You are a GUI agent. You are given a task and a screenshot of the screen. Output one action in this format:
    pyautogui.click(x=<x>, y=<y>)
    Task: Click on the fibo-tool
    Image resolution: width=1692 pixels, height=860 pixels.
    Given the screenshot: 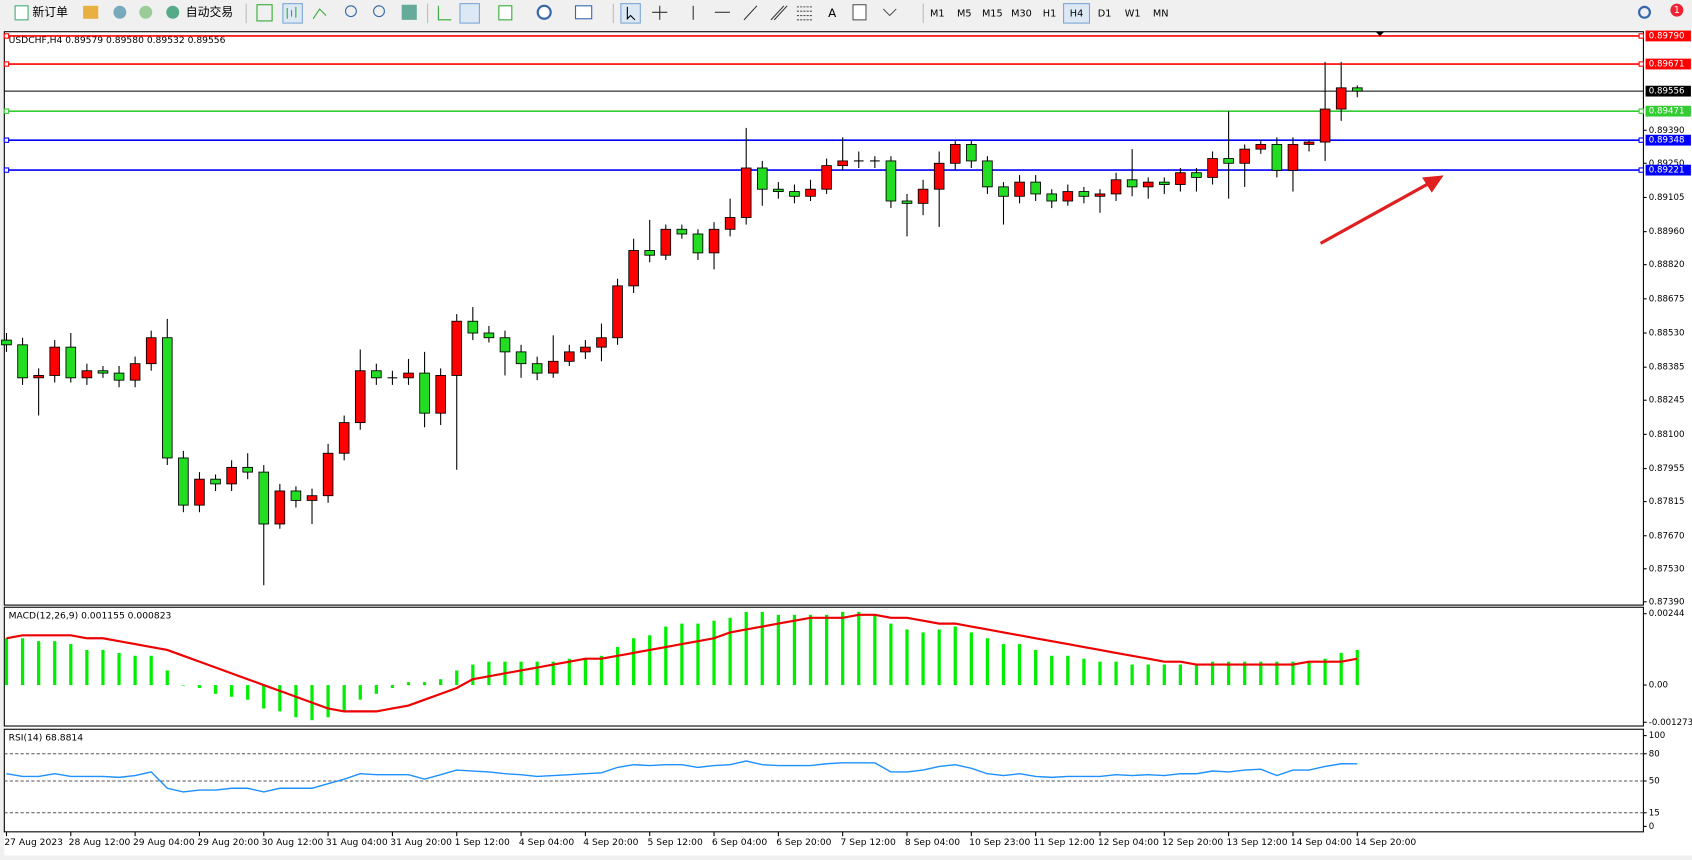 What is the action you would take?
    pyautogui.click(x=804, y=13)
    